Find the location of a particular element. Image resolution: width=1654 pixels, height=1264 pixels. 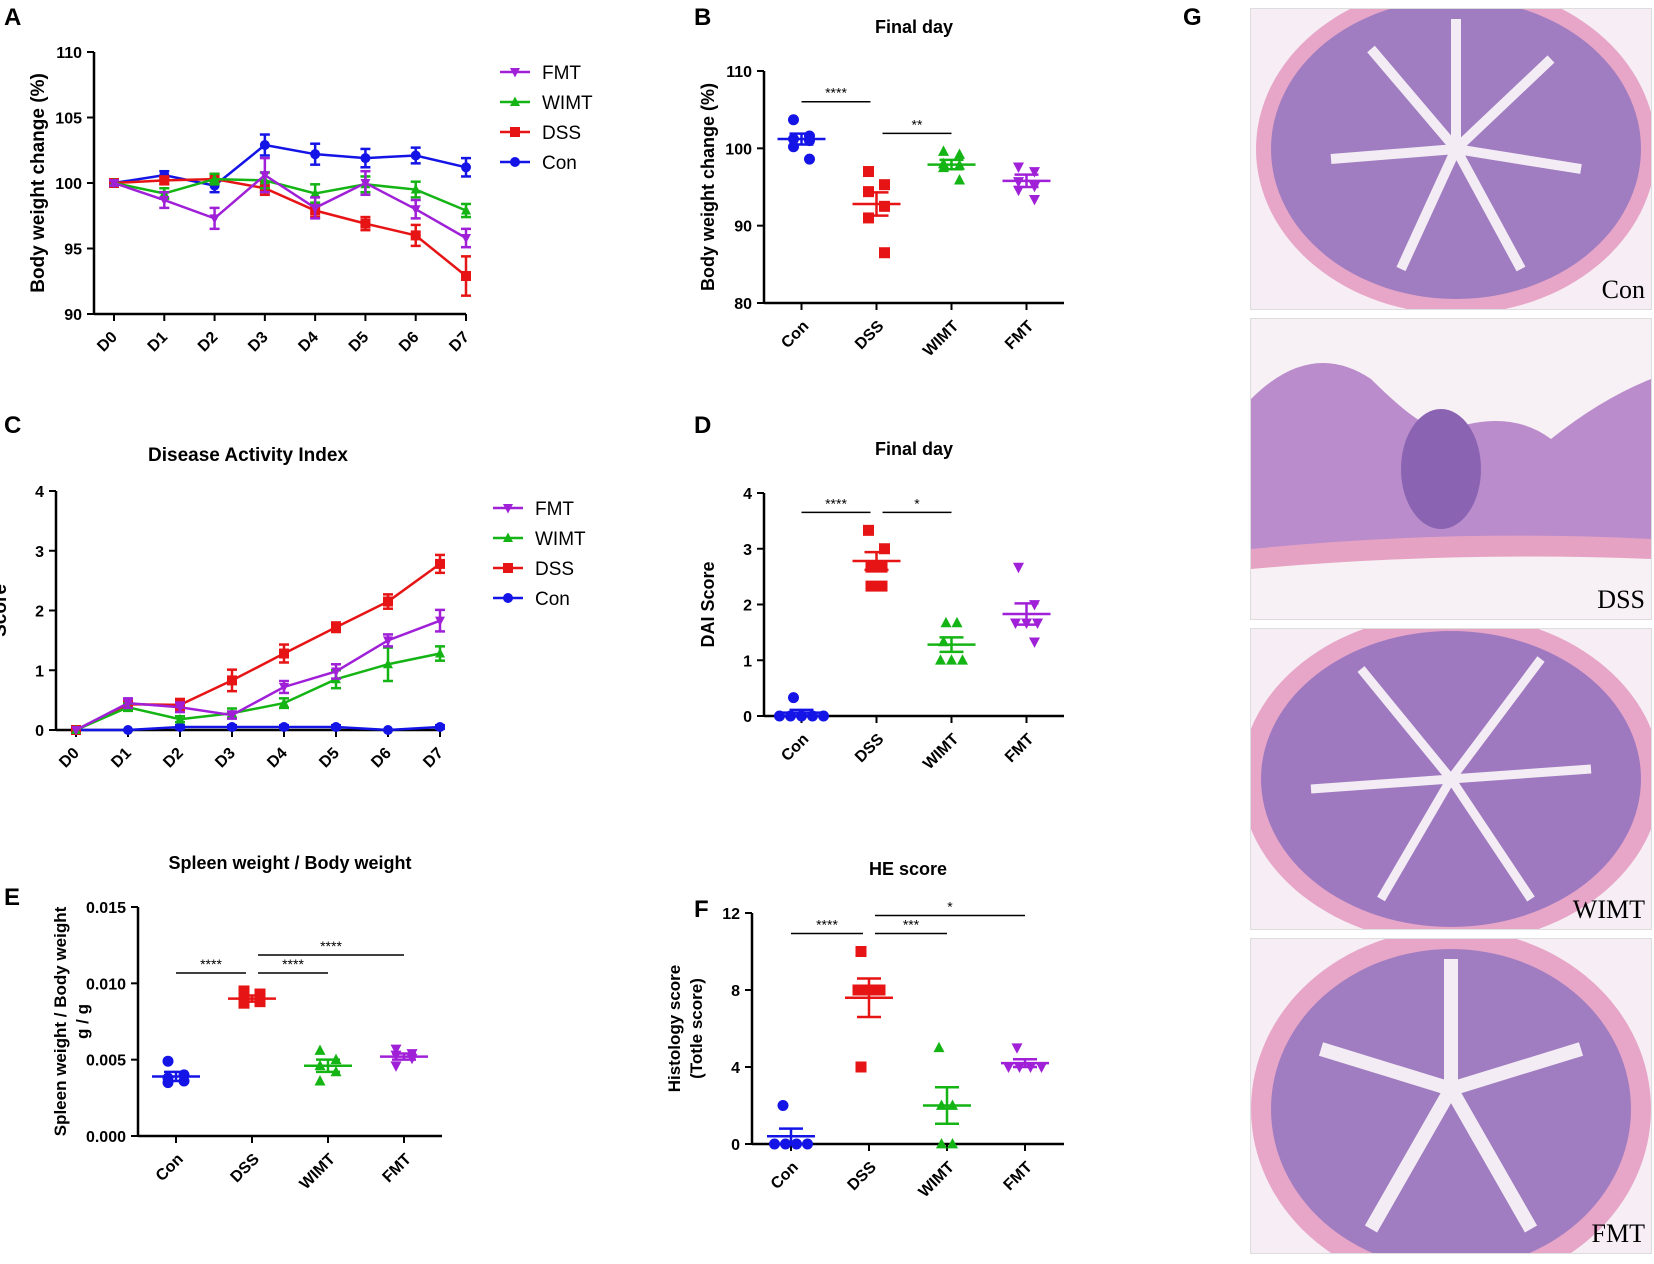

chart-a-series-line-con is located at coordinates (290, 165).